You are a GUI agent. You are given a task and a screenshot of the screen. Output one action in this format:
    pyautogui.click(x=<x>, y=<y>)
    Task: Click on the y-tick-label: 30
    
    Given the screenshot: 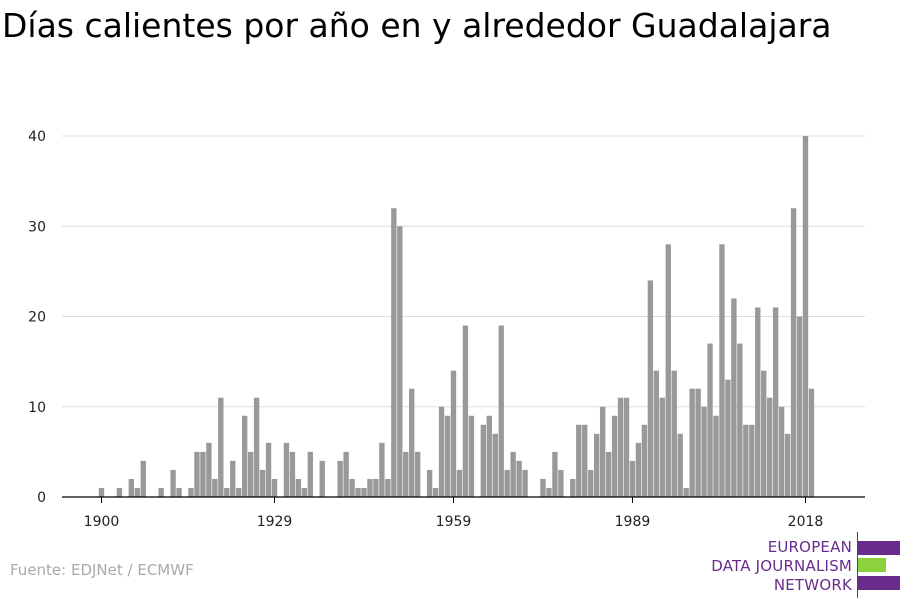 What is the action you would take?
    pyautogui.click(x=37, y=227)
    